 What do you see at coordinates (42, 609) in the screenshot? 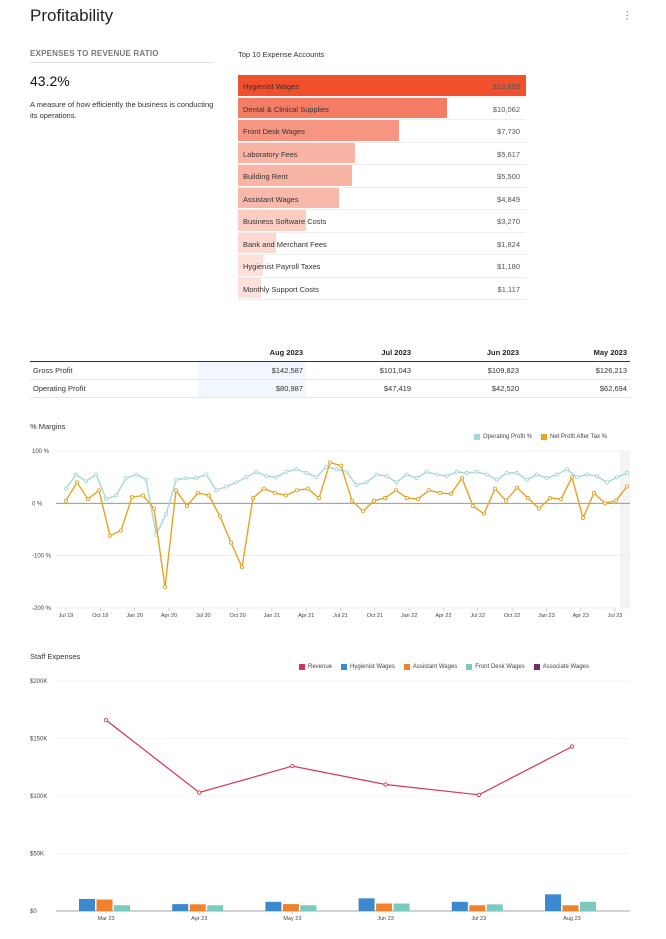
I see `y-tick-label: -200 %` at bounding box center [42, 609].